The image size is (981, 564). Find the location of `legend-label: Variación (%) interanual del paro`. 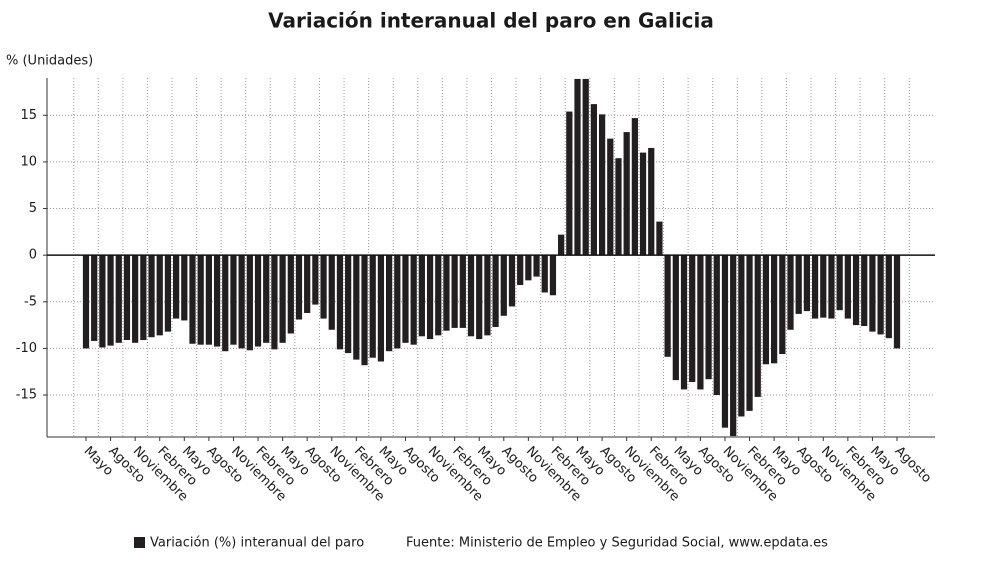

legend-label: Variación (%) interanual del paro is located at coordinates (257, 543).